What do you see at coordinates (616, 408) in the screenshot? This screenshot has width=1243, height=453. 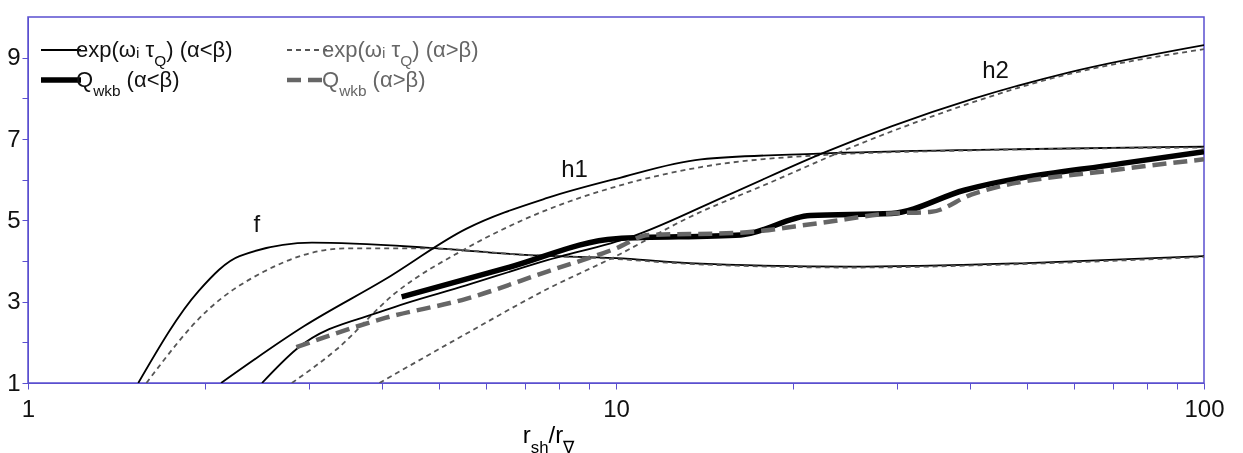 I see `x-tick-label: 10` at bounding box center [616, 408].